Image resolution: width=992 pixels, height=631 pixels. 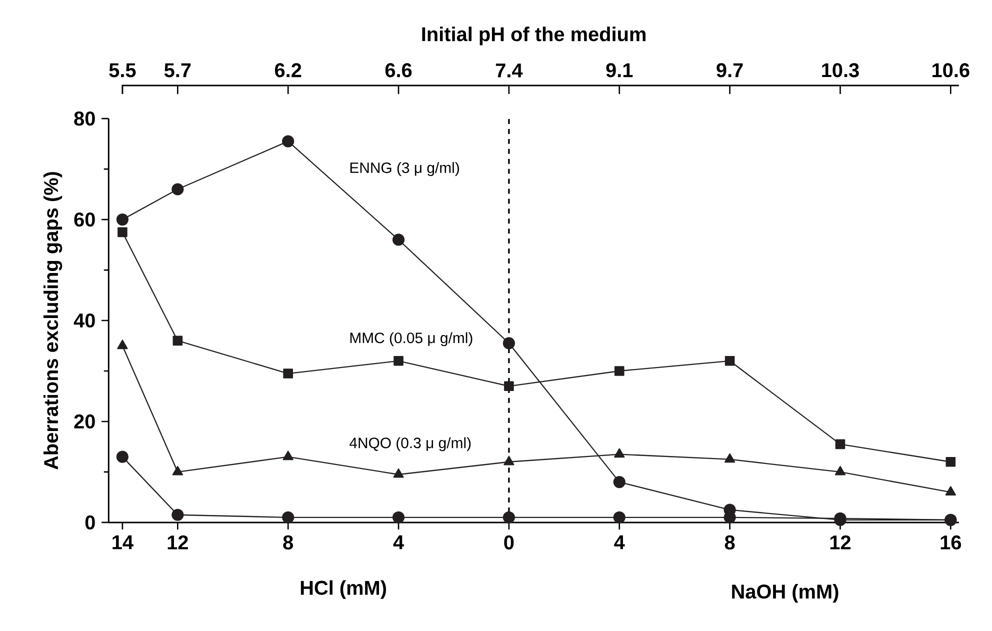 What do you see at coordinates (122, 70) in the screenshot?
I see `text: 5.5` at bounding box center [122, 70].